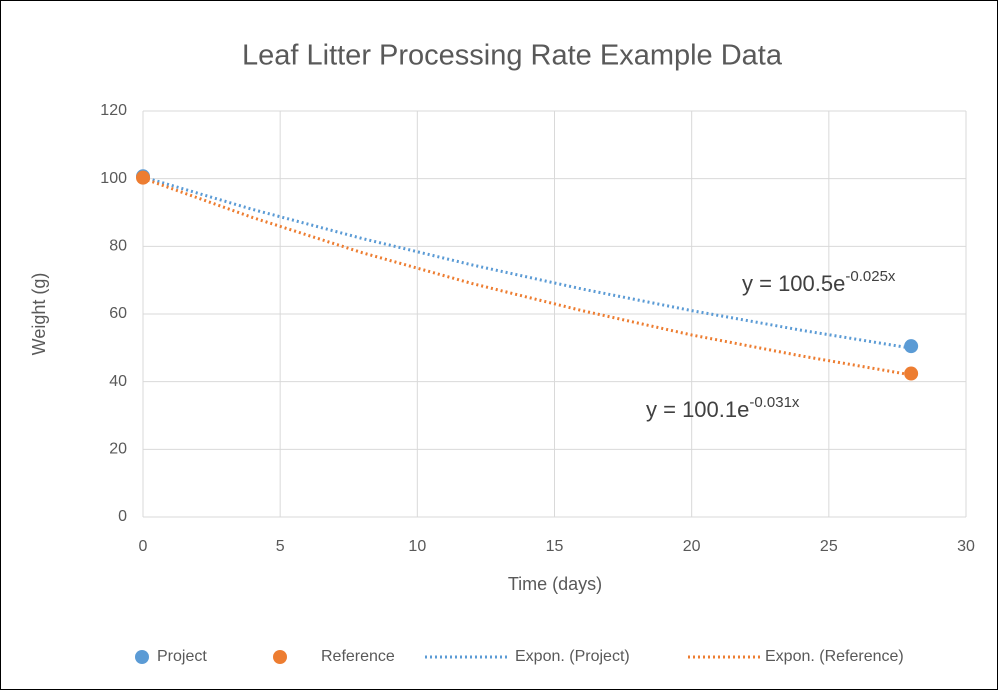 This screenshot has width=998, height=690. What do you see at coordinates (39, 314) in the screenshot?
I see `y-axis-title: Weight (g)` at bounding box center [39, 314].